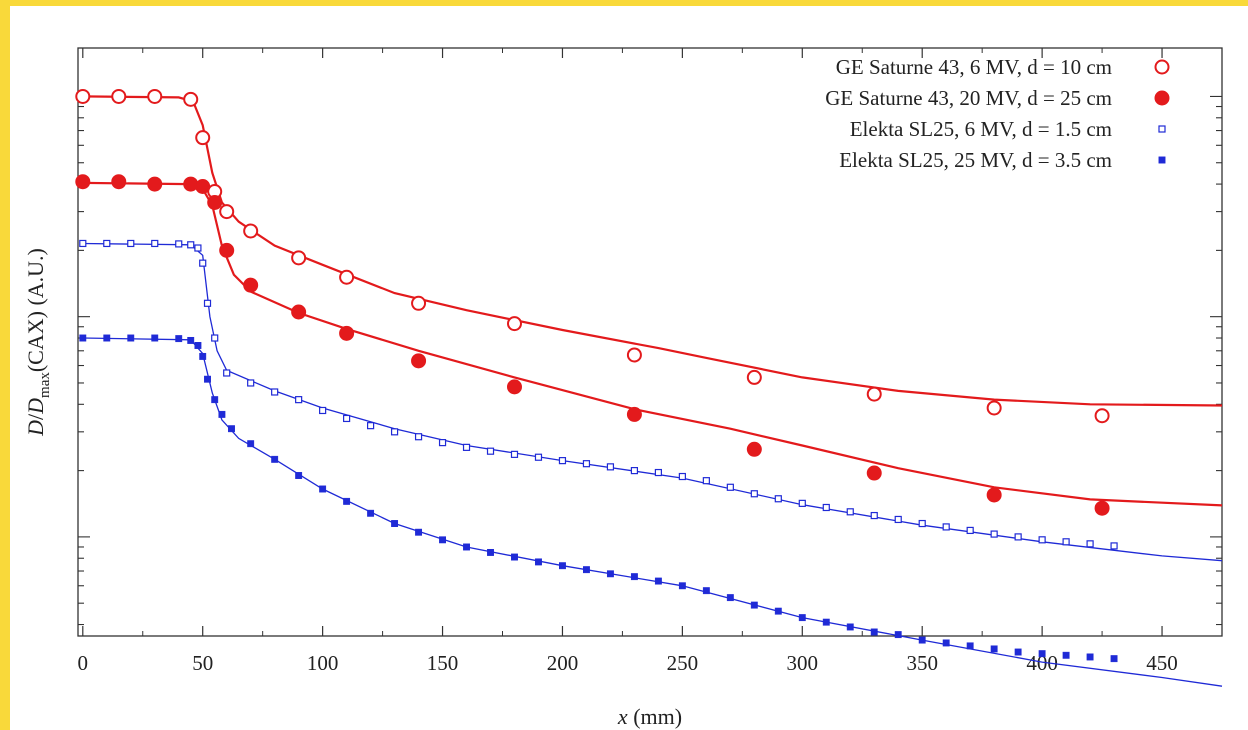 The width and height of the screenshot is (1248, 730). I want to click on x-tick-label: 350, so click(922, 663).